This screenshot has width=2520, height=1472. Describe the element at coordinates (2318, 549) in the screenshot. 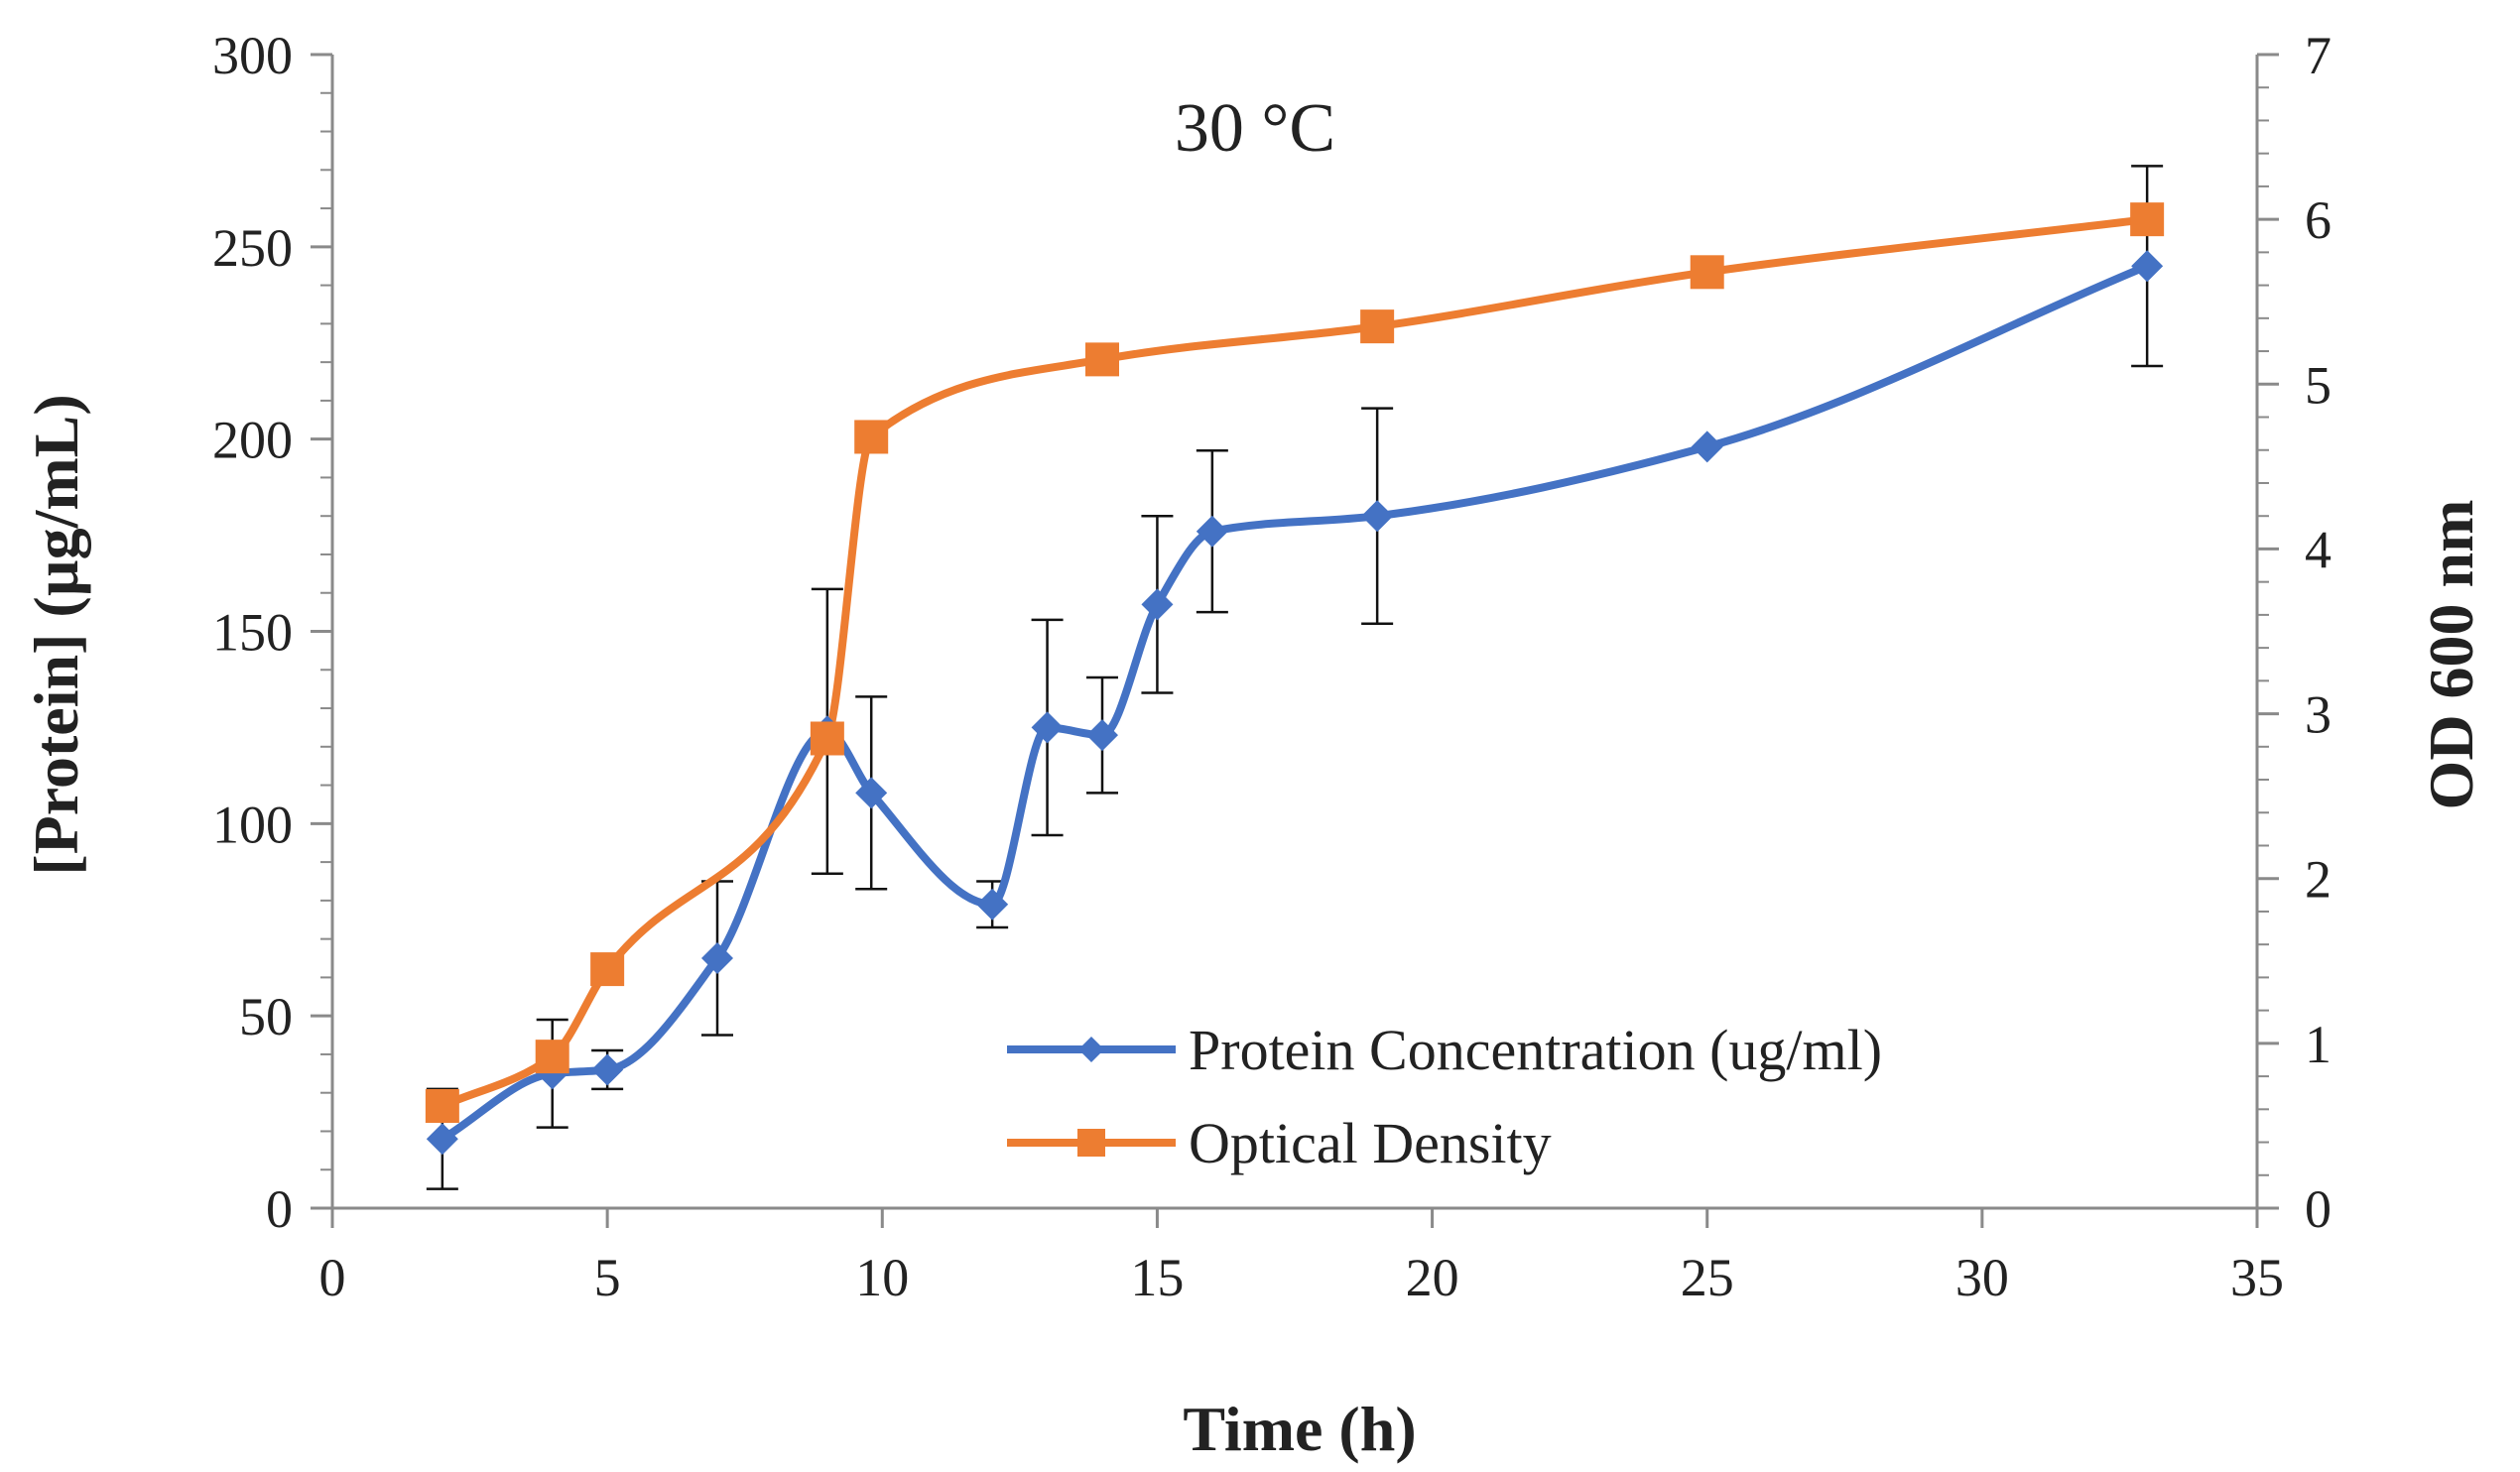

I see `y-right-tick-label: 4` at that location.